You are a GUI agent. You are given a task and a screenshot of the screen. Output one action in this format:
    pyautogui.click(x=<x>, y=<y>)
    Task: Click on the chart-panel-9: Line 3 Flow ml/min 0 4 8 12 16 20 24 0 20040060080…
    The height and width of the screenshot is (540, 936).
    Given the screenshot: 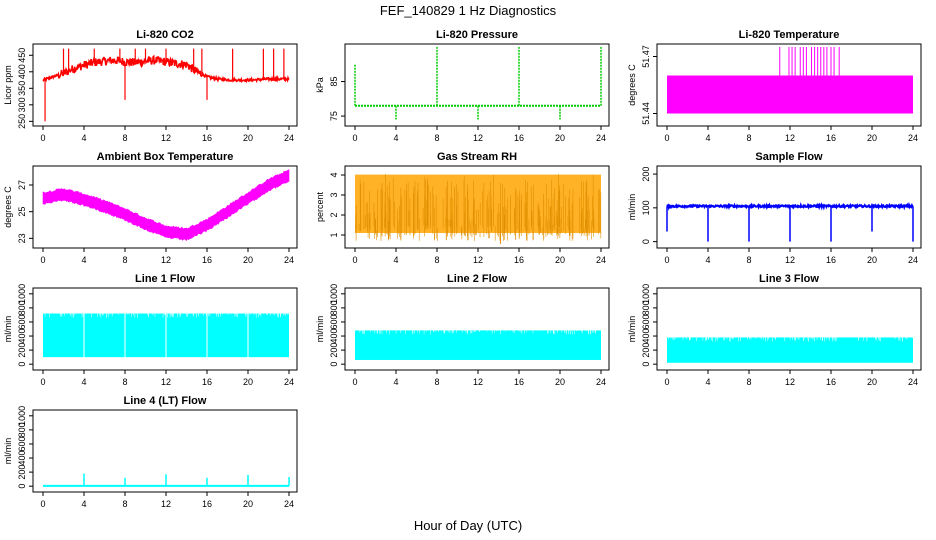 What is the action you would take?
    pyautogui.click(x=774, y=330)
    